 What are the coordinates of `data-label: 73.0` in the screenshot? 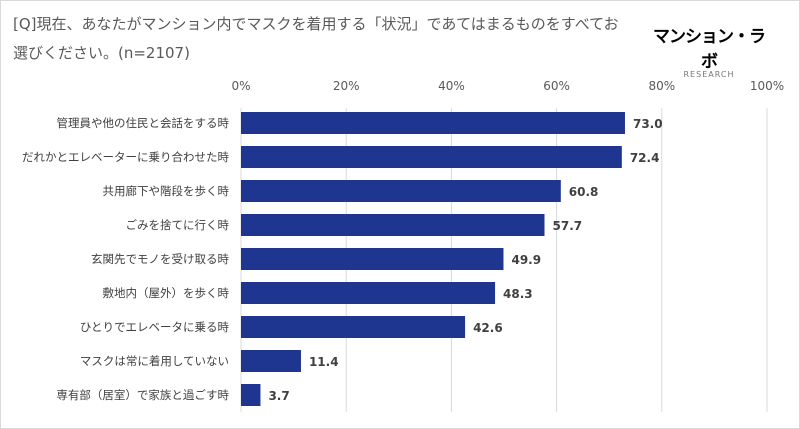 It's located at (648, 124).